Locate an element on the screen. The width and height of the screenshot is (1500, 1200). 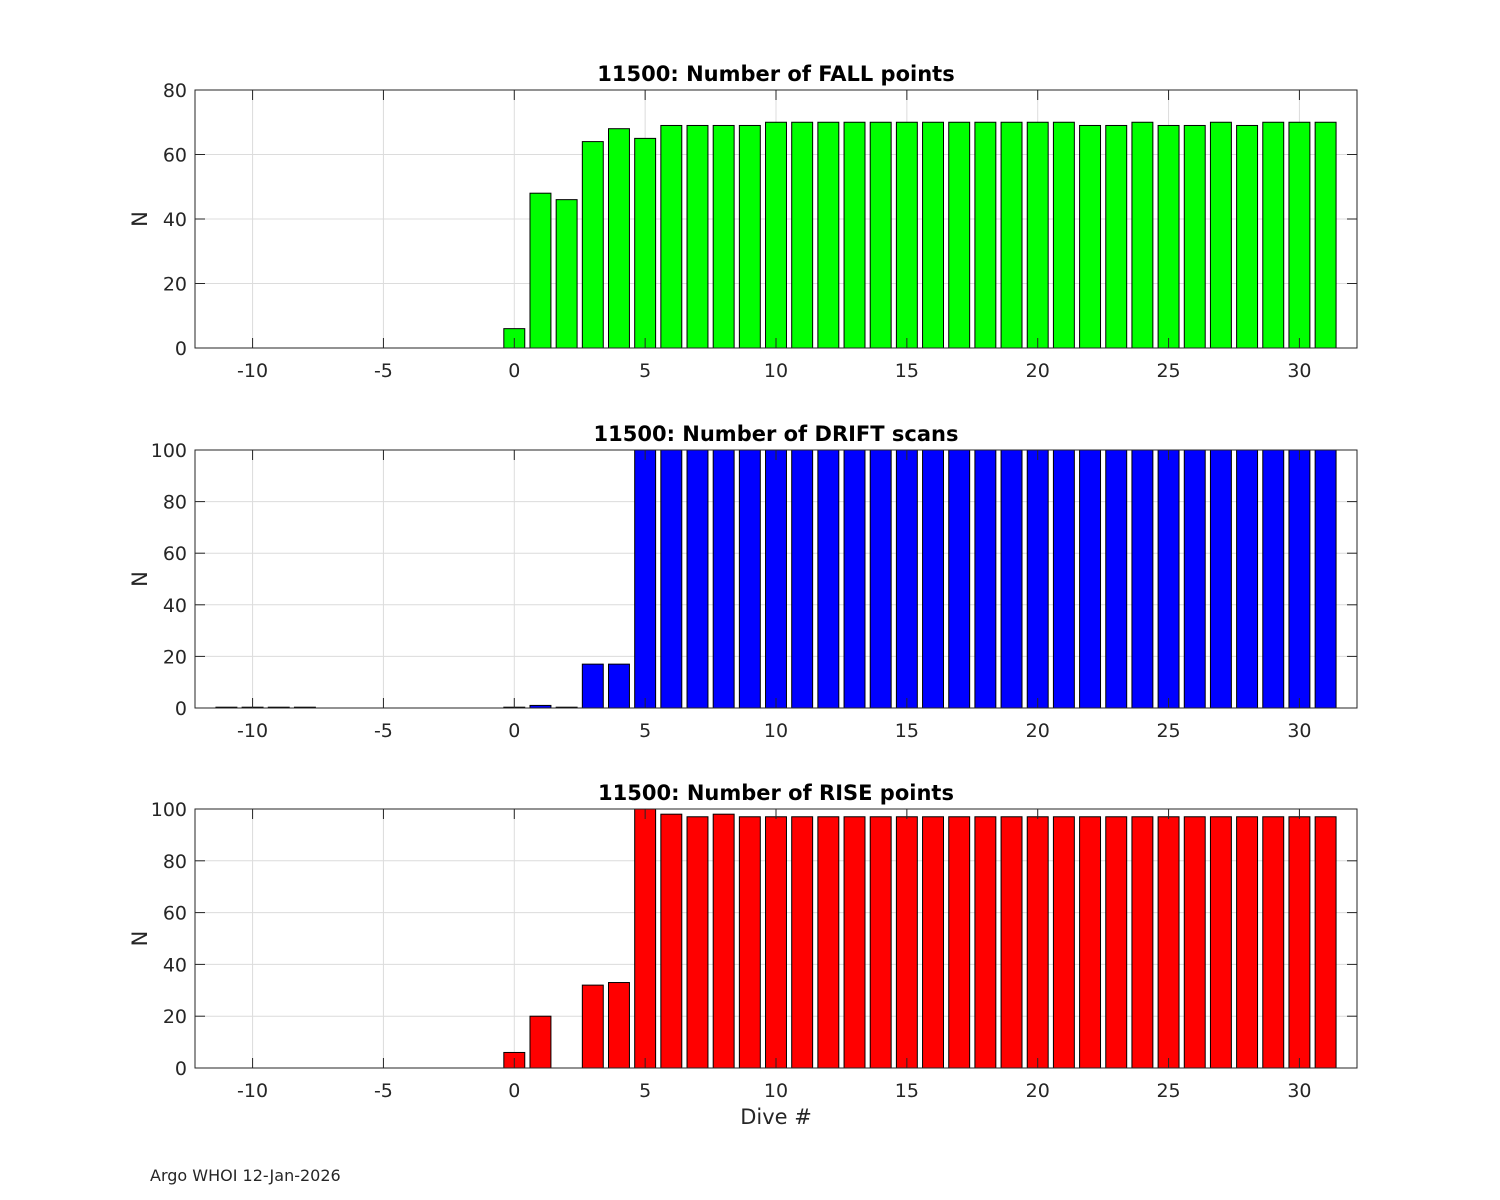
x-tick-label: 0 is located at coordinates (514, 371).